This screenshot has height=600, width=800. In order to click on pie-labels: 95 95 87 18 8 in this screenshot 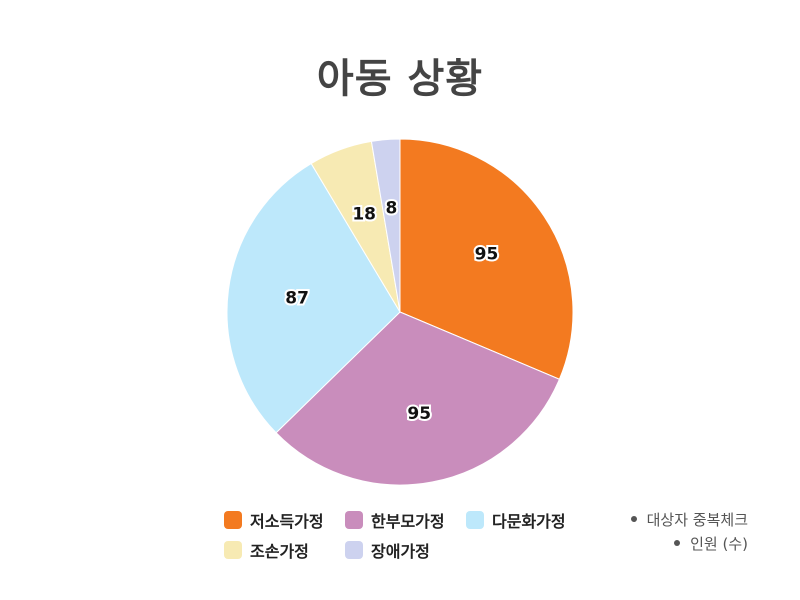, I will do `click(391, 311)`.